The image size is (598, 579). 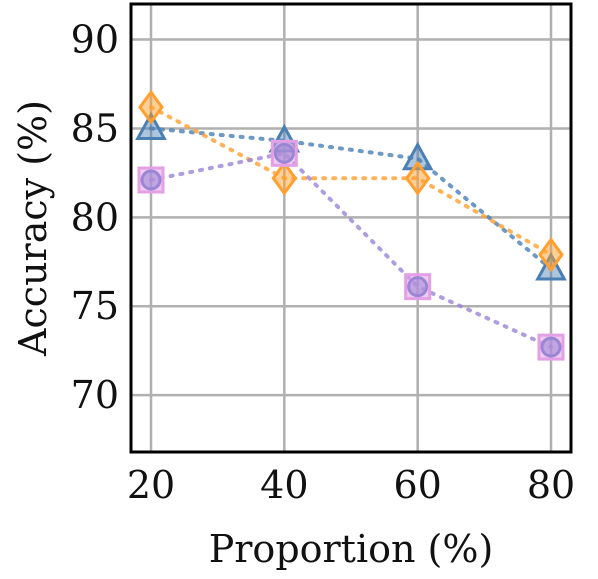 What do you see at coordinates (95, 395) in the screenshot?
I see `y-tick-label: 70` at bounding box center [95, 395].